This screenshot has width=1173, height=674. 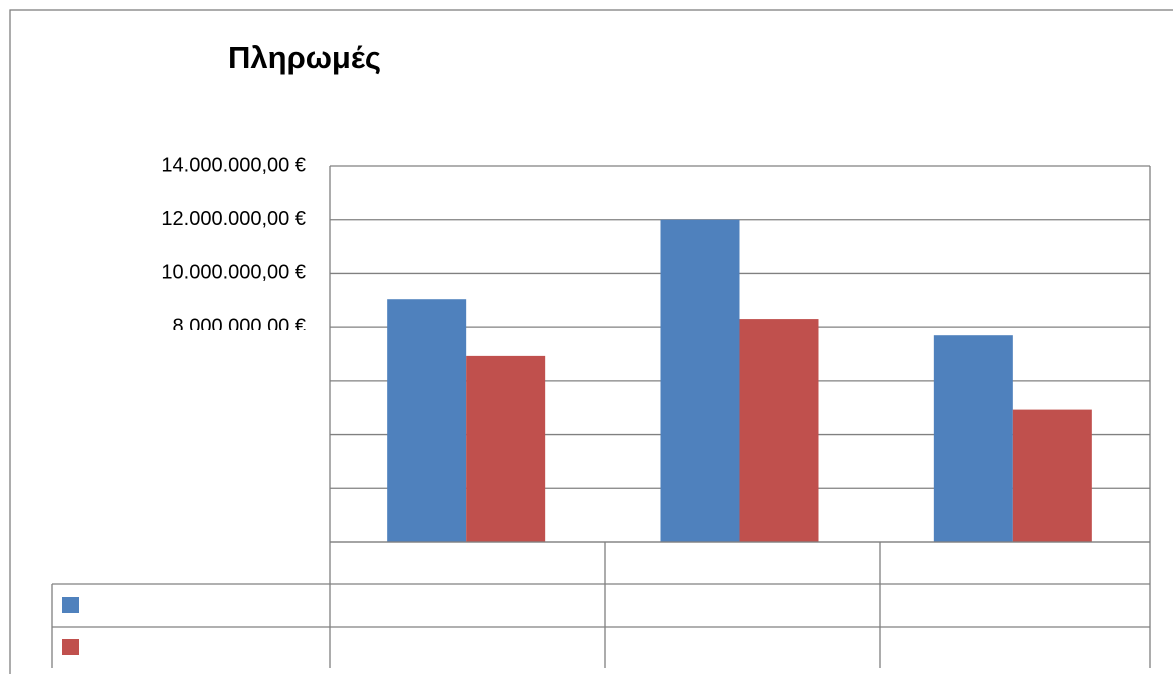 I want to click on y-tick-label: 14.000.000,00 €, so click(x=233, y=165).